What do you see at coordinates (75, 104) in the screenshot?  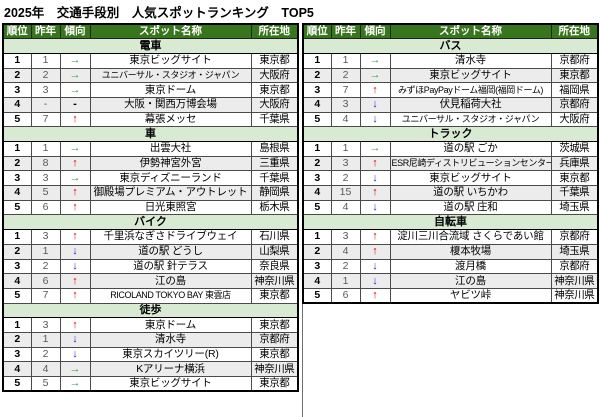 I see `trend-icon: -` at bounding box center [75, 104].